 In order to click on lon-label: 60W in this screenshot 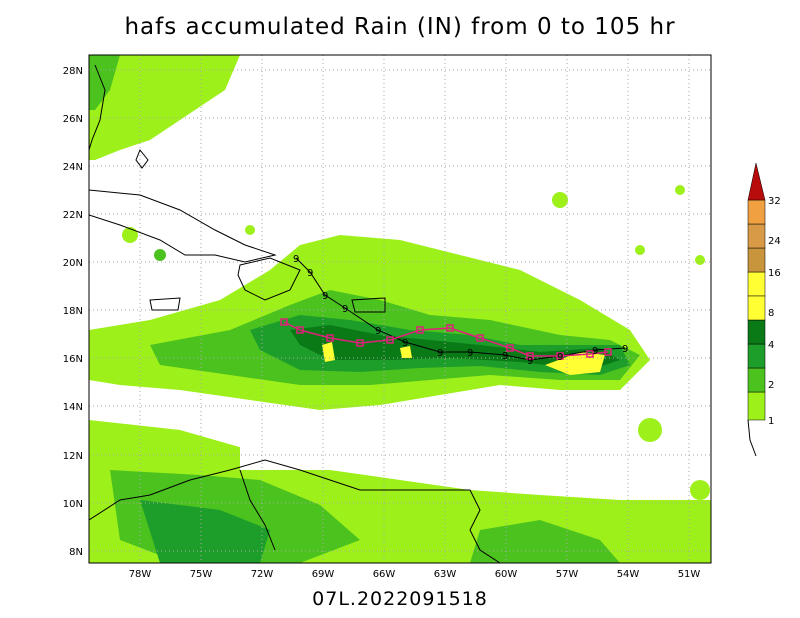, I will do `click(506, 574)`.